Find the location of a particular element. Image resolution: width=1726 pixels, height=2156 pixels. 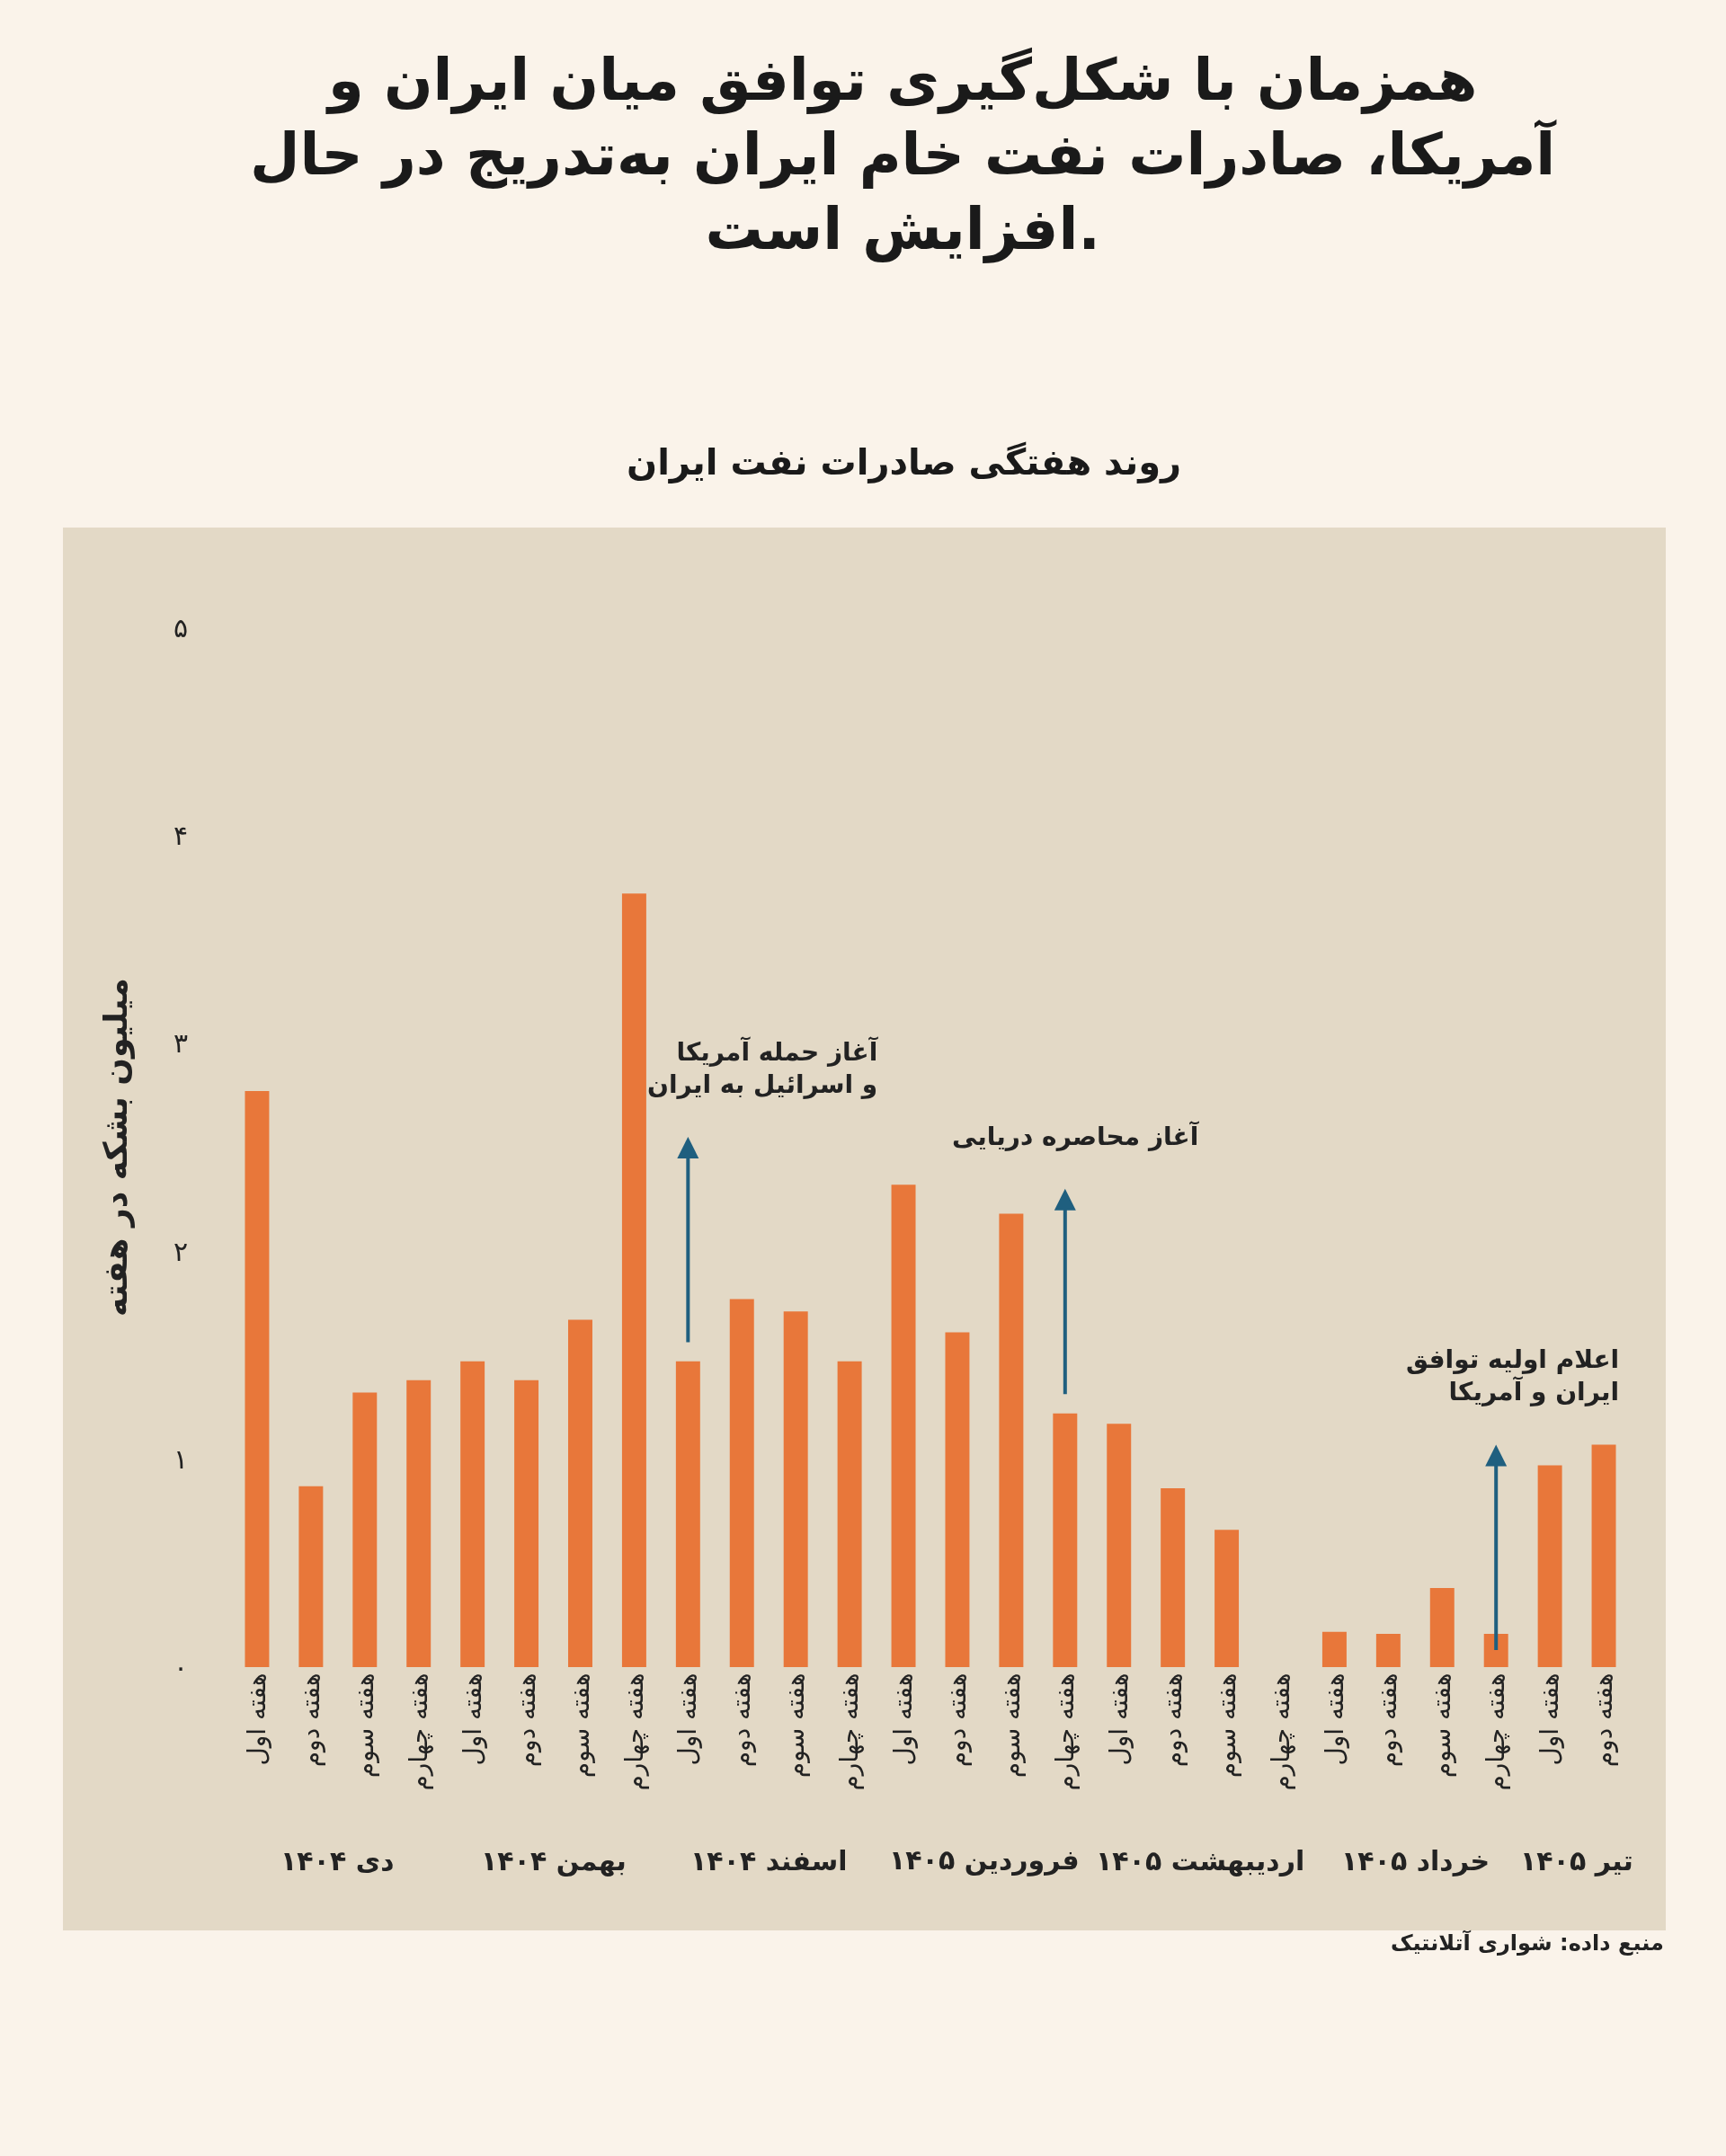

text: تیر ۱۴۰۵ is located at coordinates (1576, 1861).